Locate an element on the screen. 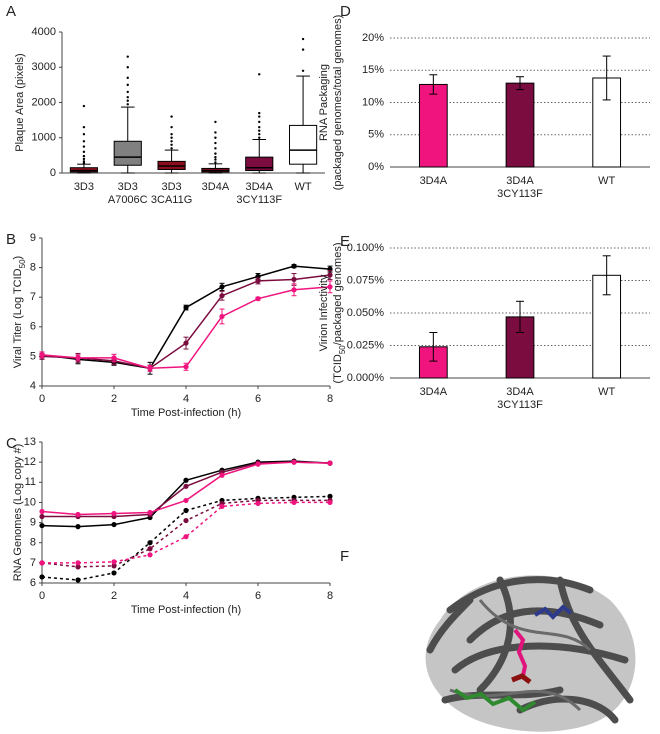 This screenshot has width=660, height=734. y-tick-label: 0% is located at coordinates (376, 167).